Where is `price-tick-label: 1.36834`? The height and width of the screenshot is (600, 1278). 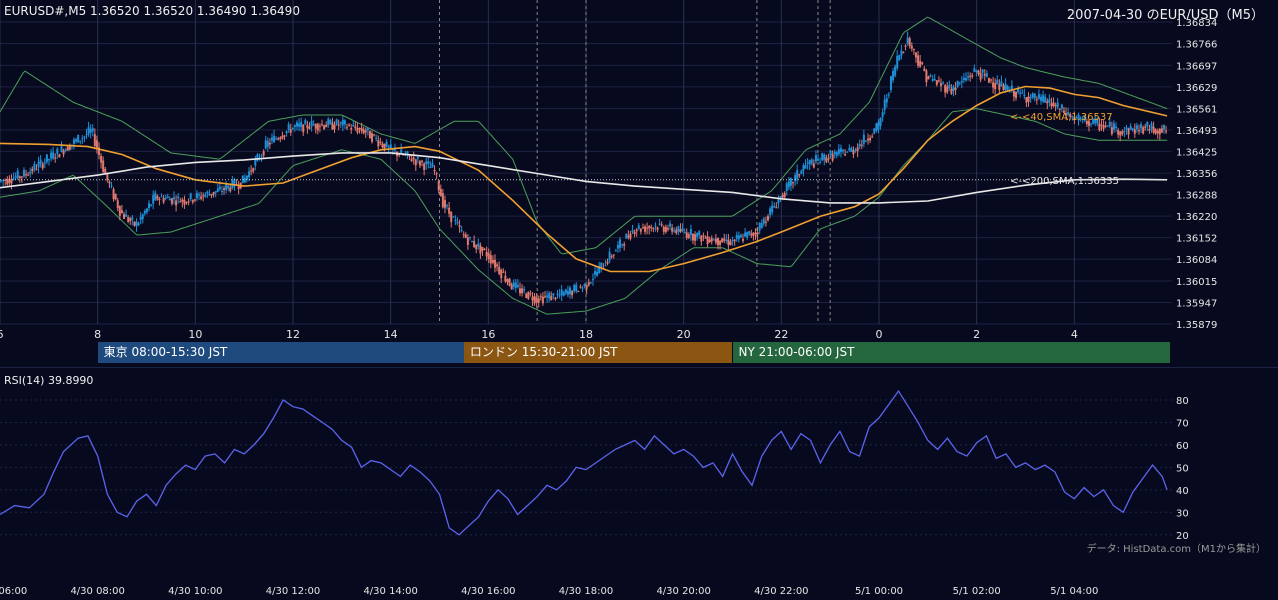 price-tick-label: 1.36834 is located at coordinates (1196, 23).